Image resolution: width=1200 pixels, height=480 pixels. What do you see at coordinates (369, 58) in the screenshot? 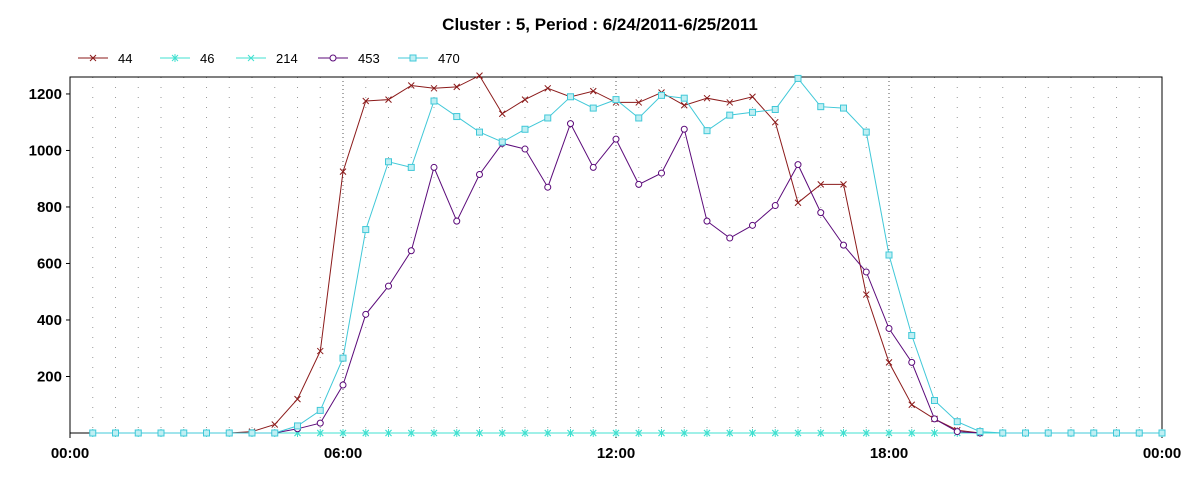
I see `legend-label: 453` at bounding box center [369, 58].